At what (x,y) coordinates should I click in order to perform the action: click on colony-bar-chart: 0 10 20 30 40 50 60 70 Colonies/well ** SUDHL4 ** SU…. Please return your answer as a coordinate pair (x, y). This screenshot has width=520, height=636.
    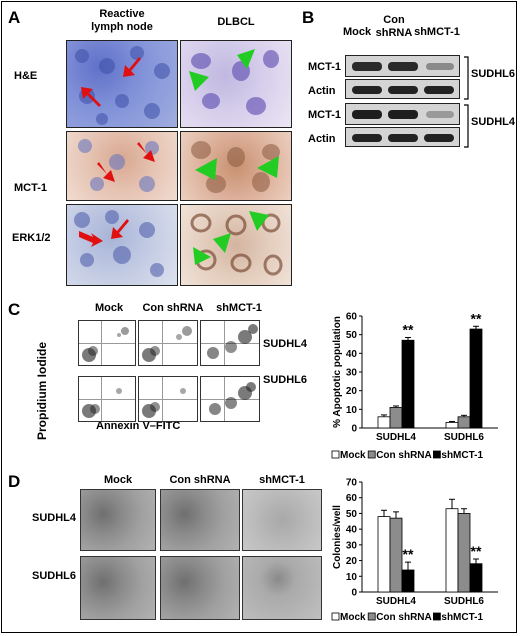
    Looking at the image, I should click on (414, 550).